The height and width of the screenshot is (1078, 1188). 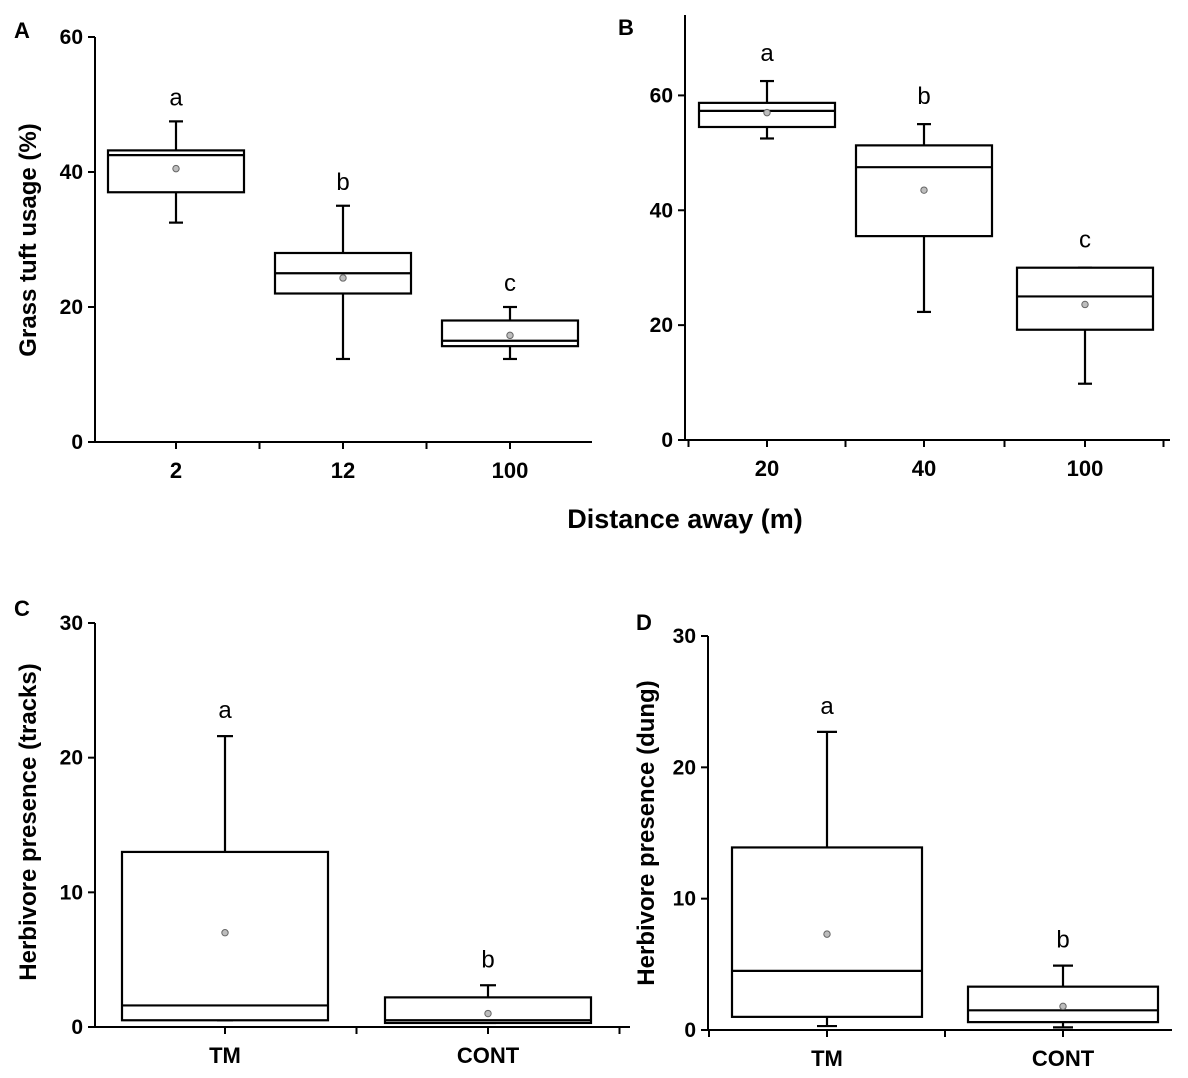 What do you see at coordinates (646, 832) in the screenshot?
I see `y-axis-label: Herbivore presence (dung)` at bounding box center [646, 832].